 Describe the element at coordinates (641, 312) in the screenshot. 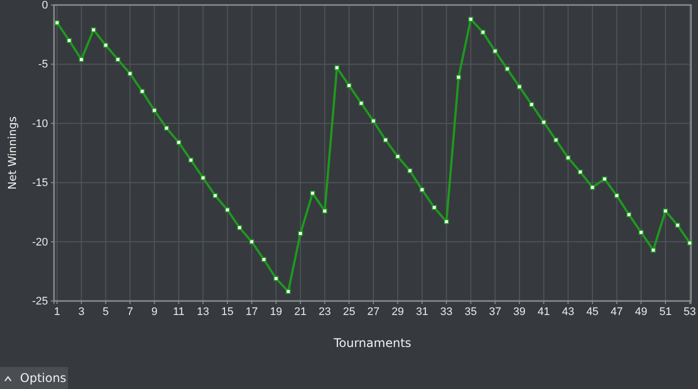

I see `x-tick-label: 49` at that location.